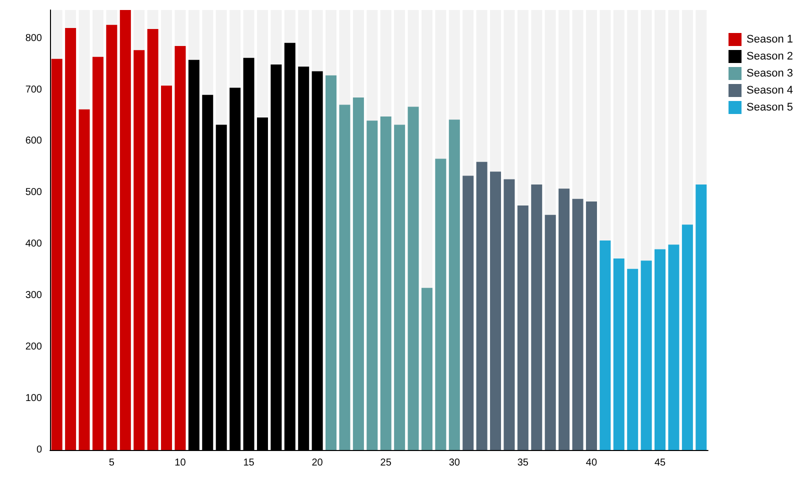  I want to click on y-tick-label: 500, so click(33, 192).